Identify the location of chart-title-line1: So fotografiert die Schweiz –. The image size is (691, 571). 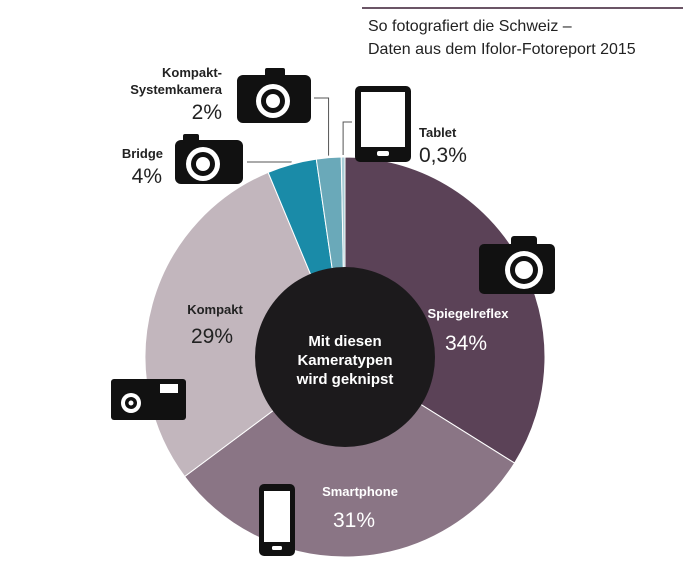
(470, 26).